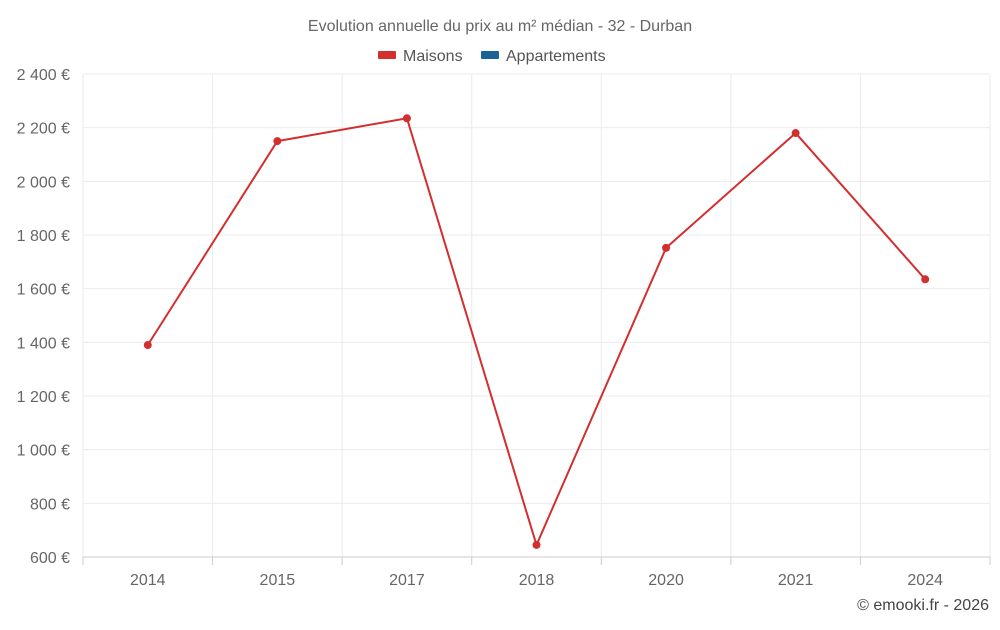 The height and width of the screenshot is (630, 1000). Describe the element at coordinates (925, 279) in the screenshot. I see `data-point-maisons-2024` at that location.